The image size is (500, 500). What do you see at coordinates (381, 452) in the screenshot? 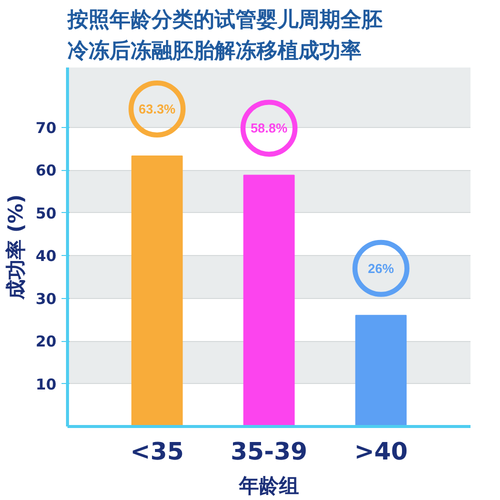
I see `x-tick-label: >40` at bounding box center [381, 452].